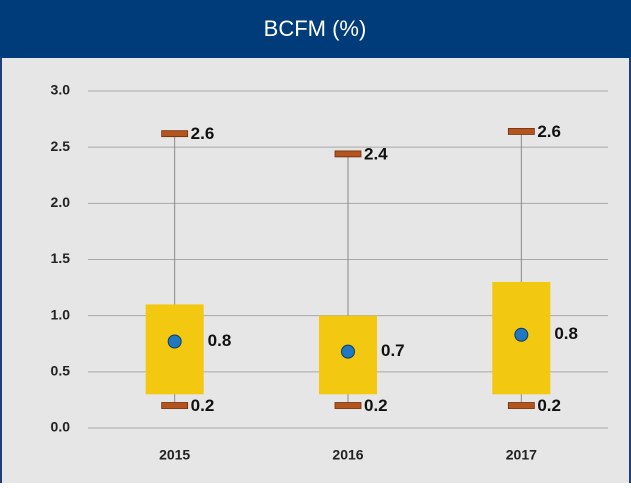 The image size is (631, 488). What do you see at coordinates (61, 427) in the screenshot?
I see `y-tick-label: 0.0` at bounding box center [61, 427].